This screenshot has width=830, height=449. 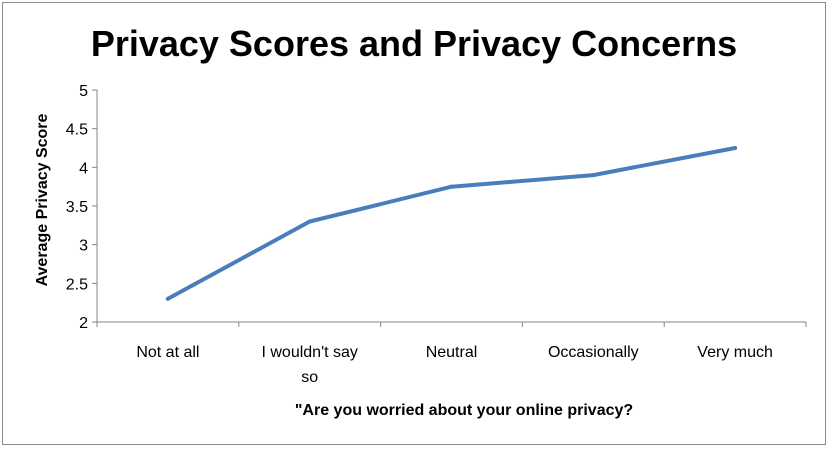 What do you see at coordinates (77, 284) in the screenshot?
I see `y-tick-label: 2.5` at bounding box center [77, 284].